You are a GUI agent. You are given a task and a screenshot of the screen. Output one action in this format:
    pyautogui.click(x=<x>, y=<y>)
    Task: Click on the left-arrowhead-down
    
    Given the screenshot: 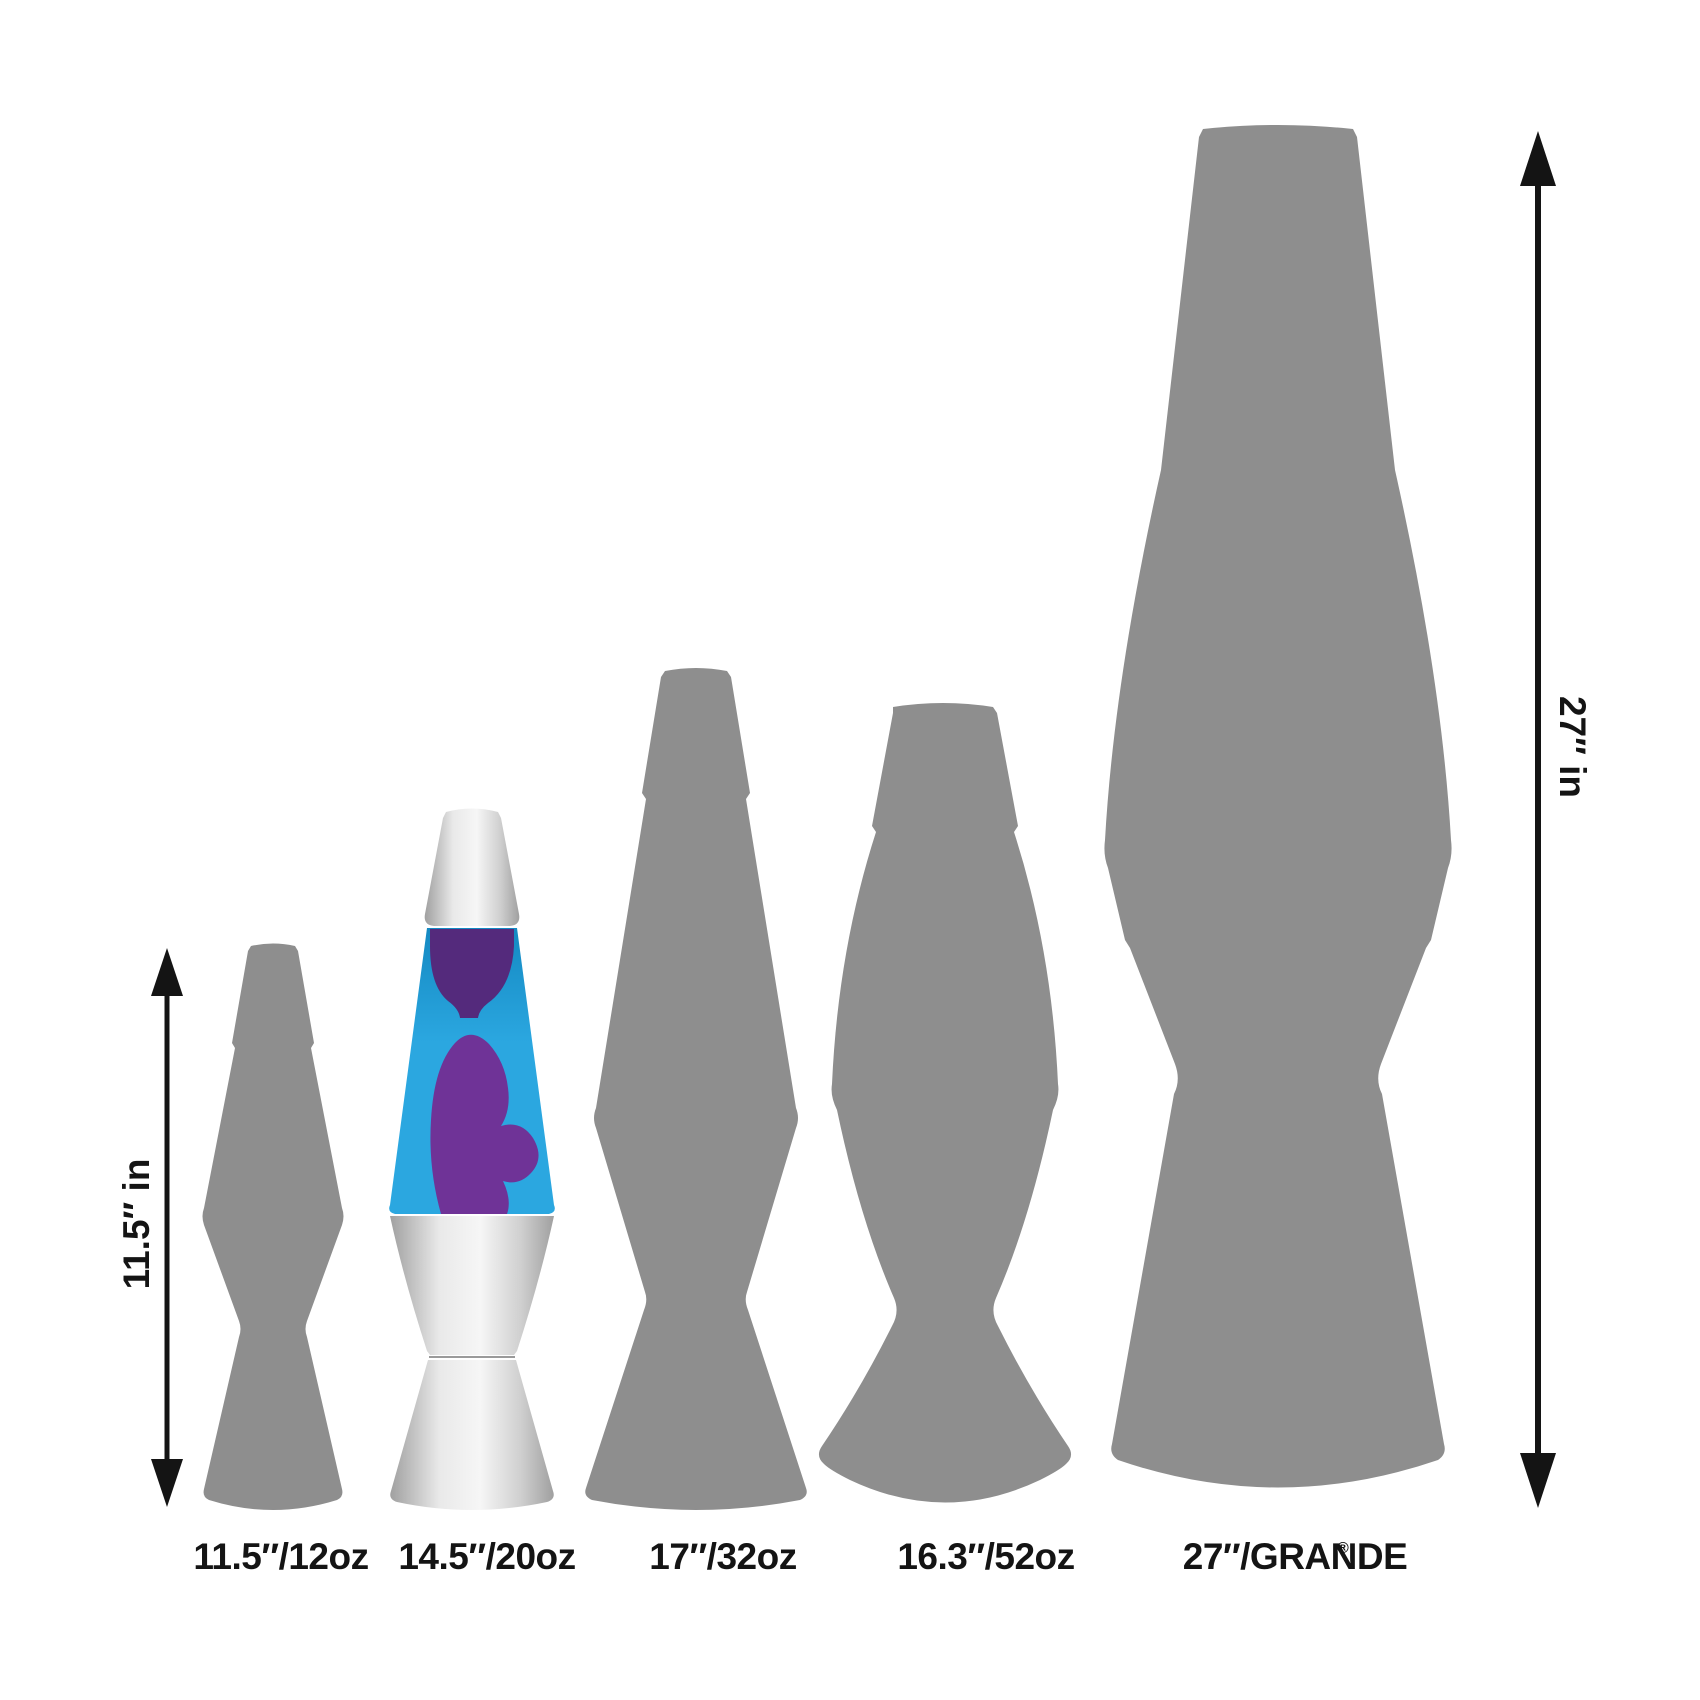 What is the action you would take?
    pyautogui.click(x=167, y=1483)
    